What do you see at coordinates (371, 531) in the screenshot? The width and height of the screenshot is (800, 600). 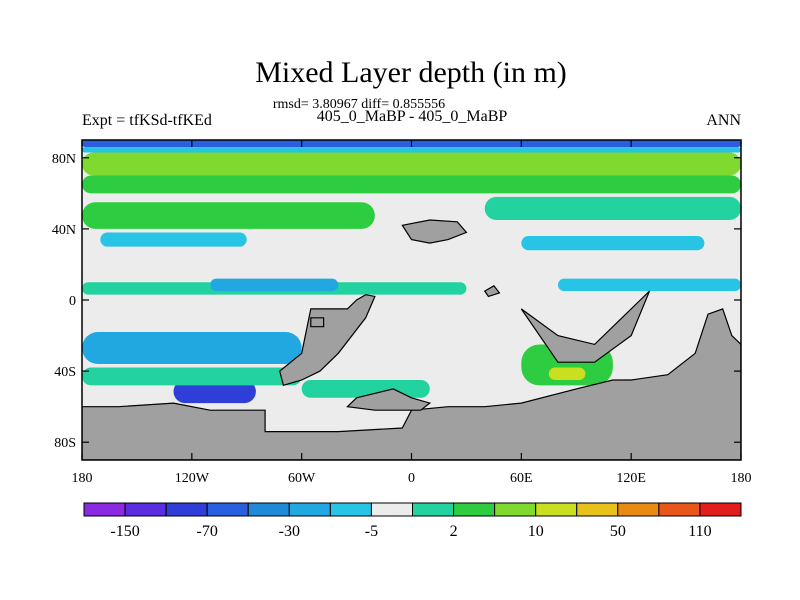 I see `colorbar-label-3: -5` at bounding box center [371, 531].